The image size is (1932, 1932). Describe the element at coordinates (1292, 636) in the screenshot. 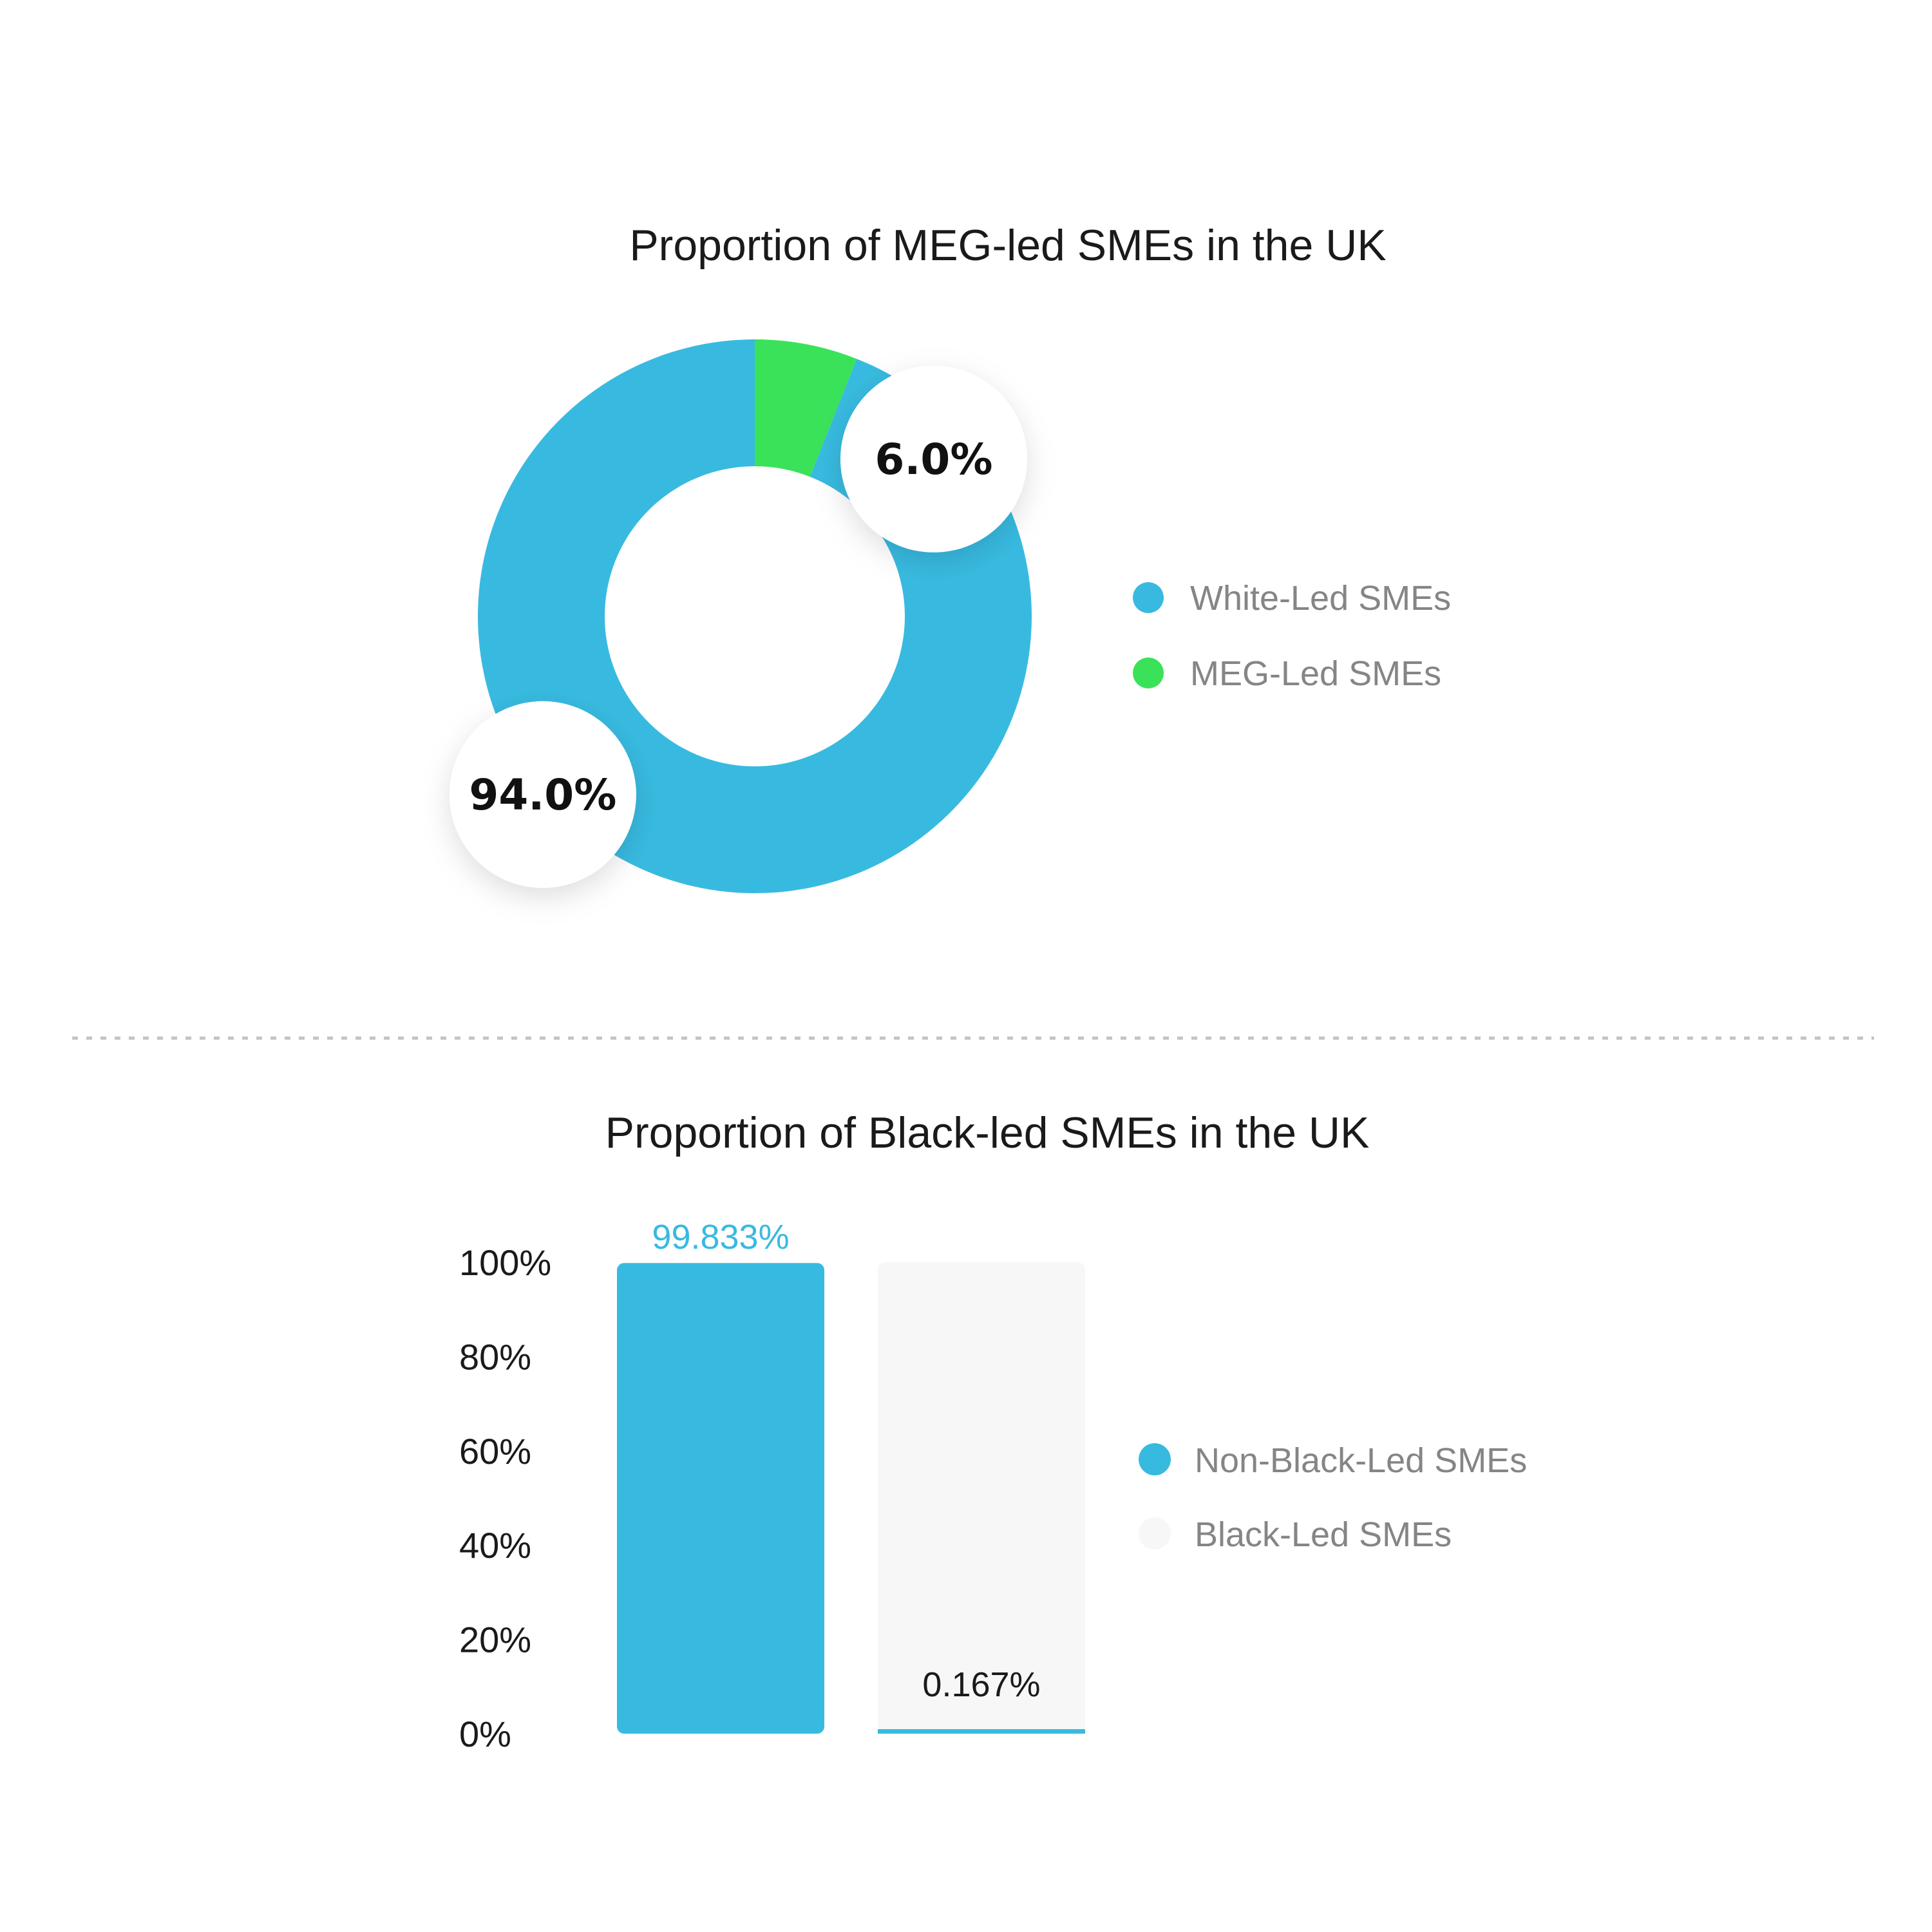

I see `donut-legend: White-Led SMEs MEG-Led SMEs` at that location.